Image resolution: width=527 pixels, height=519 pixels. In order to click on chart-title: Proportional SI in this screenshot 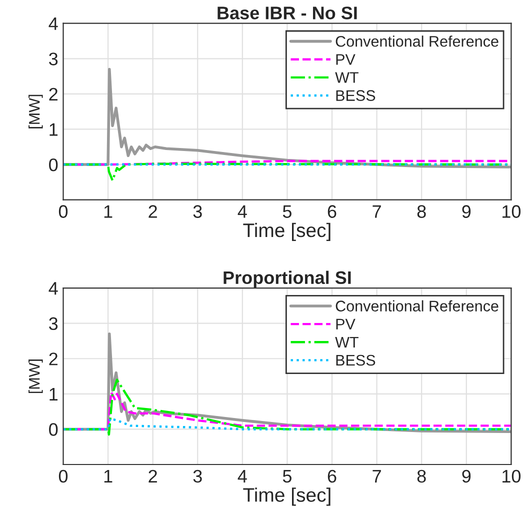, I will do `click(287, 279)`.